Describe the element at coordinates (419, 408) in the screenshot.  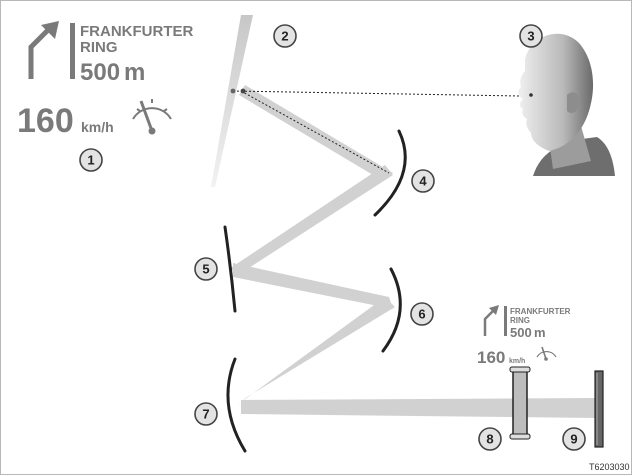
I see `beam-source-to-mirror7` at that location.